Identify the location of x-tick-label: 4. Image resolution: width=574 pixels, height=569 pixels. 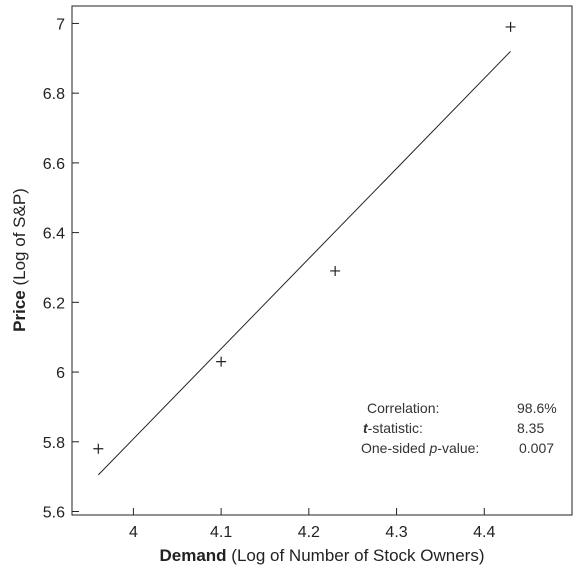
(133, 532).